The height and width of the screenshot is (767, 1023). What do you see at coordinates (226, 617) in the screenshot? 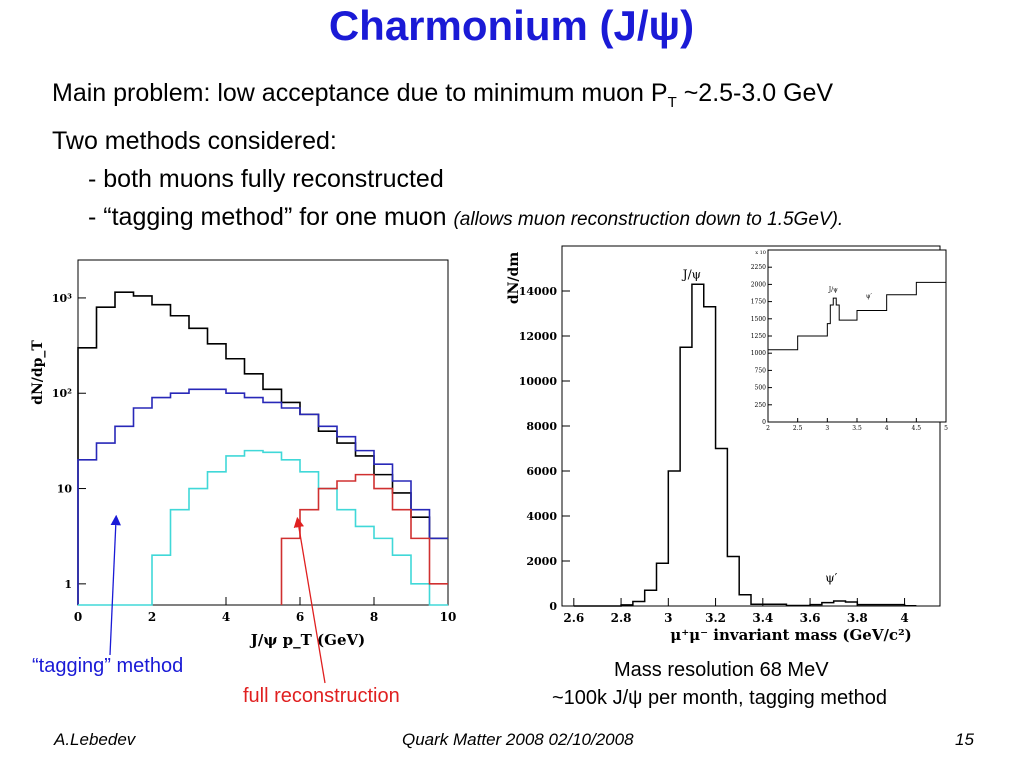
I see `pt-x-tick-label: 4` at bounding box center [226, 617].